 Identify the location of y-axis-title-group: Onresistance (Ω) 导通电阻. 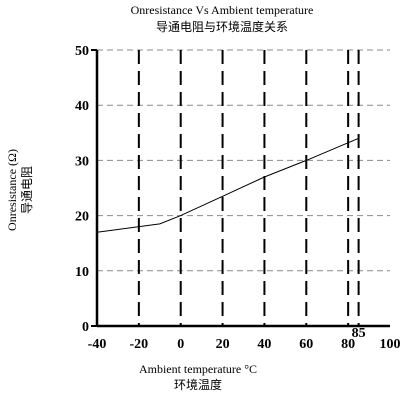
(19, 190).